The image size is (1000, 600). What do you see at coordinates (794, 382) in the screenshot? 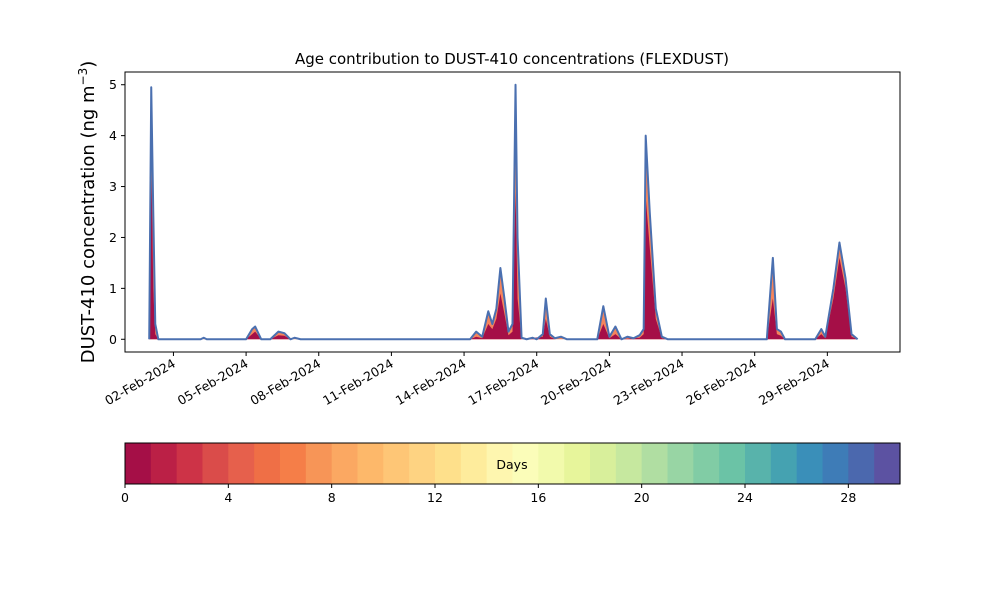
I see `x-tick-label: 29-Feb-2024` at bounding box center [794, 382].